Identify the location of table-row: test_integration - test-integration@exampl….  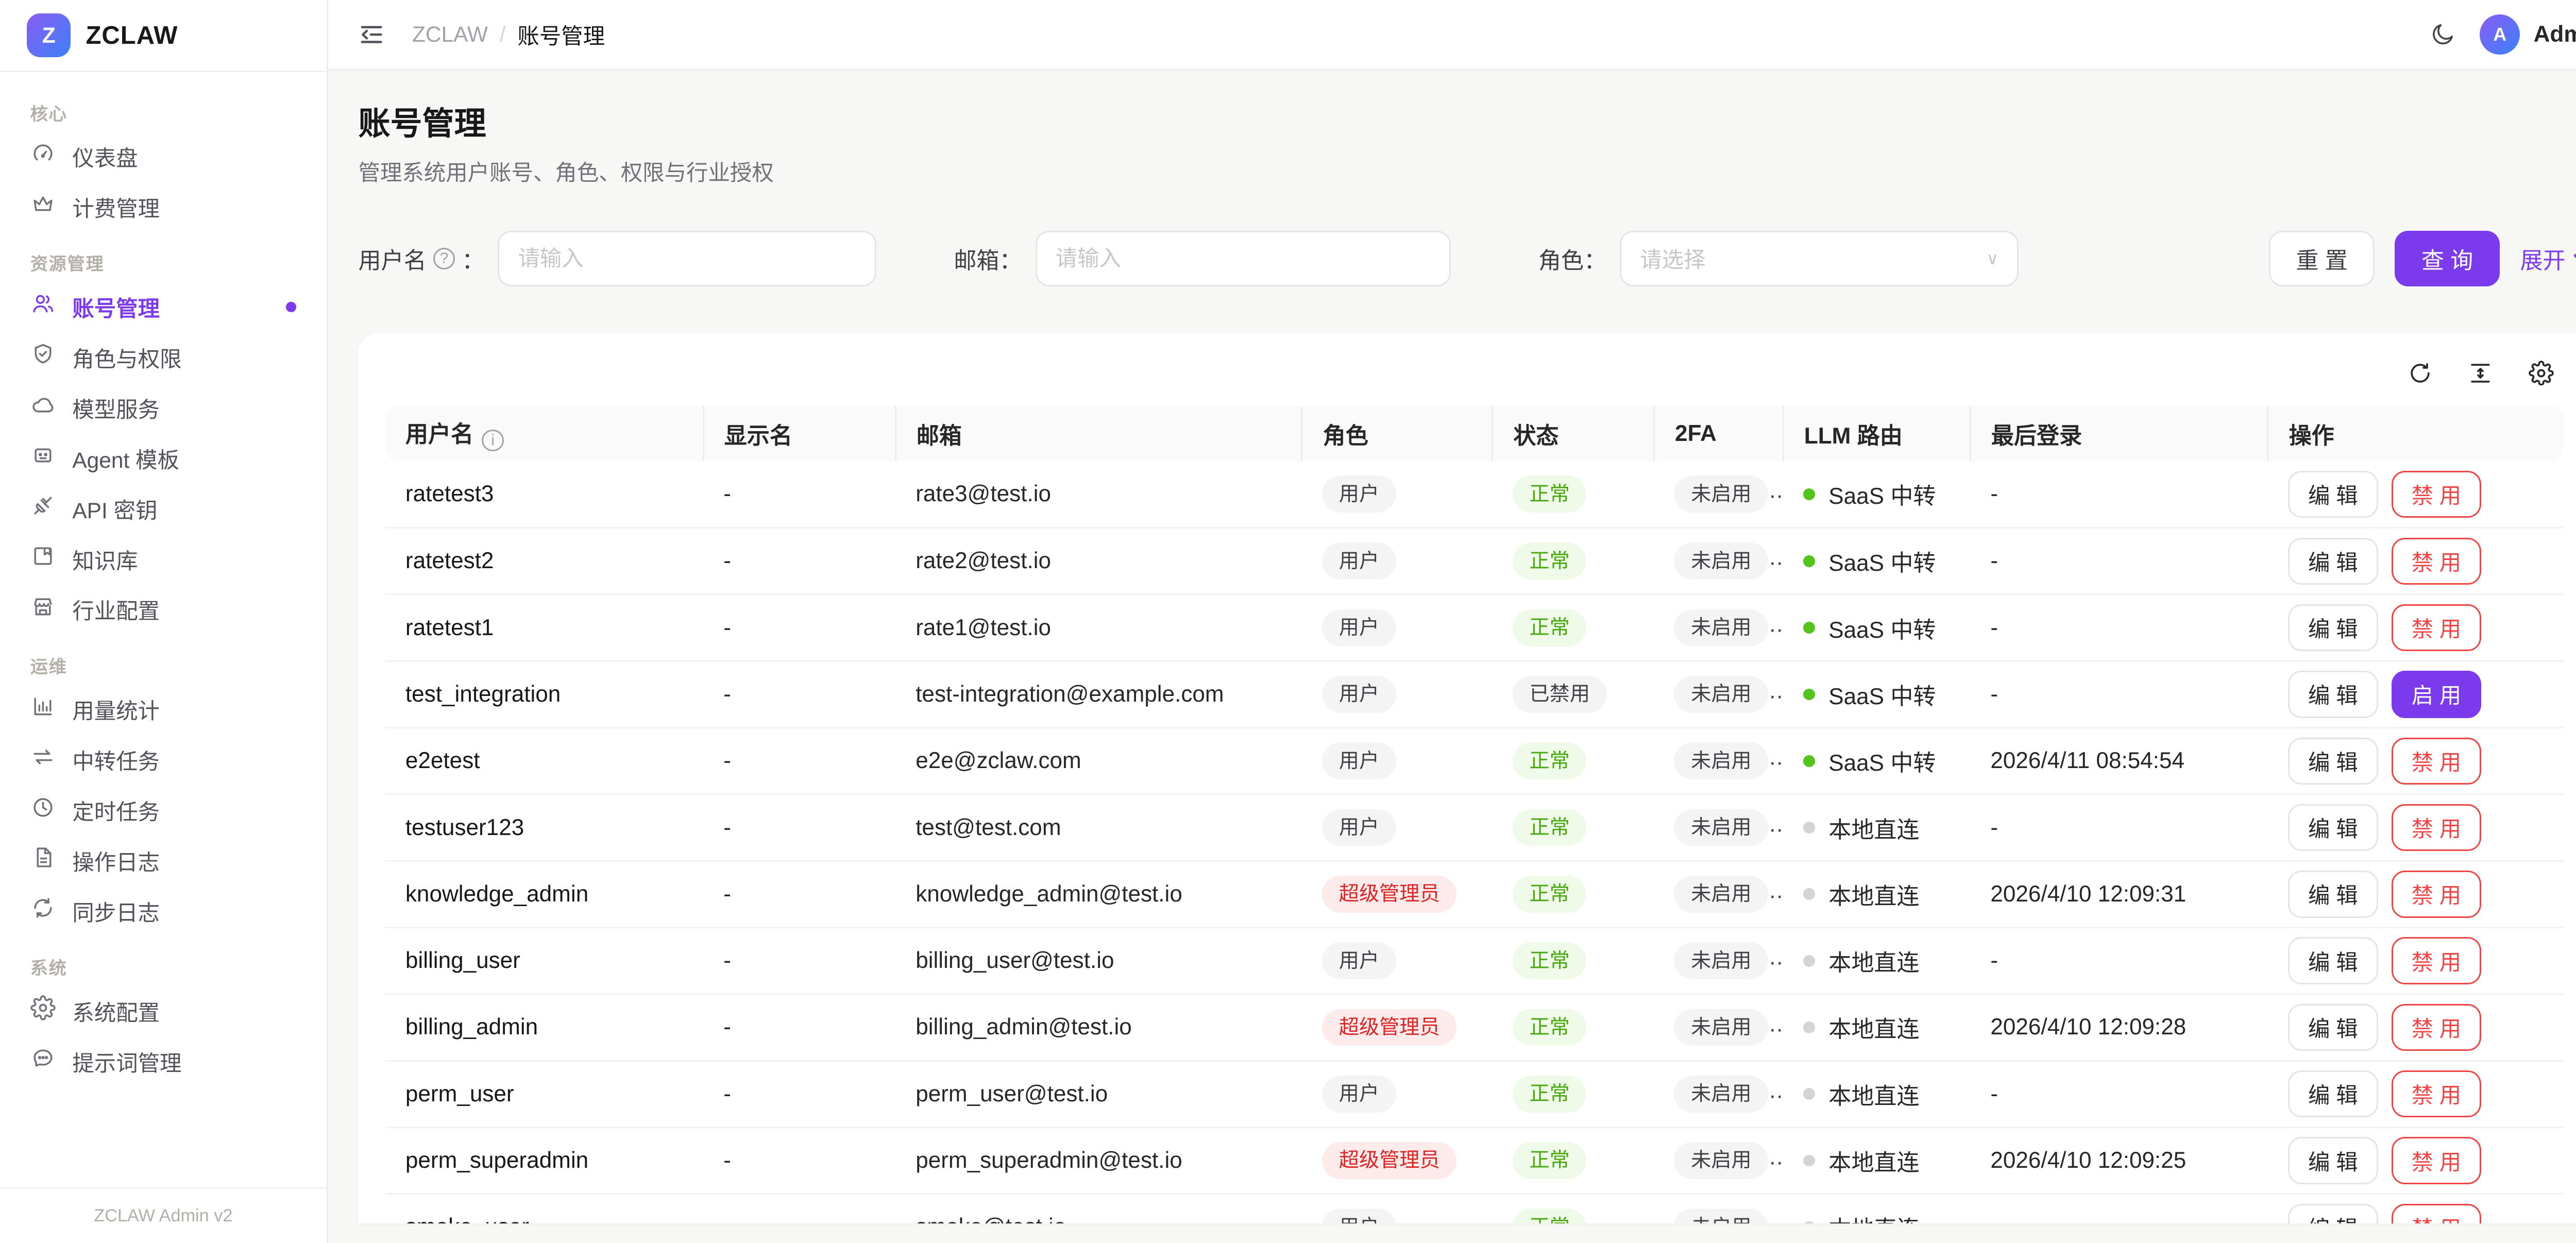
(1474, 695).